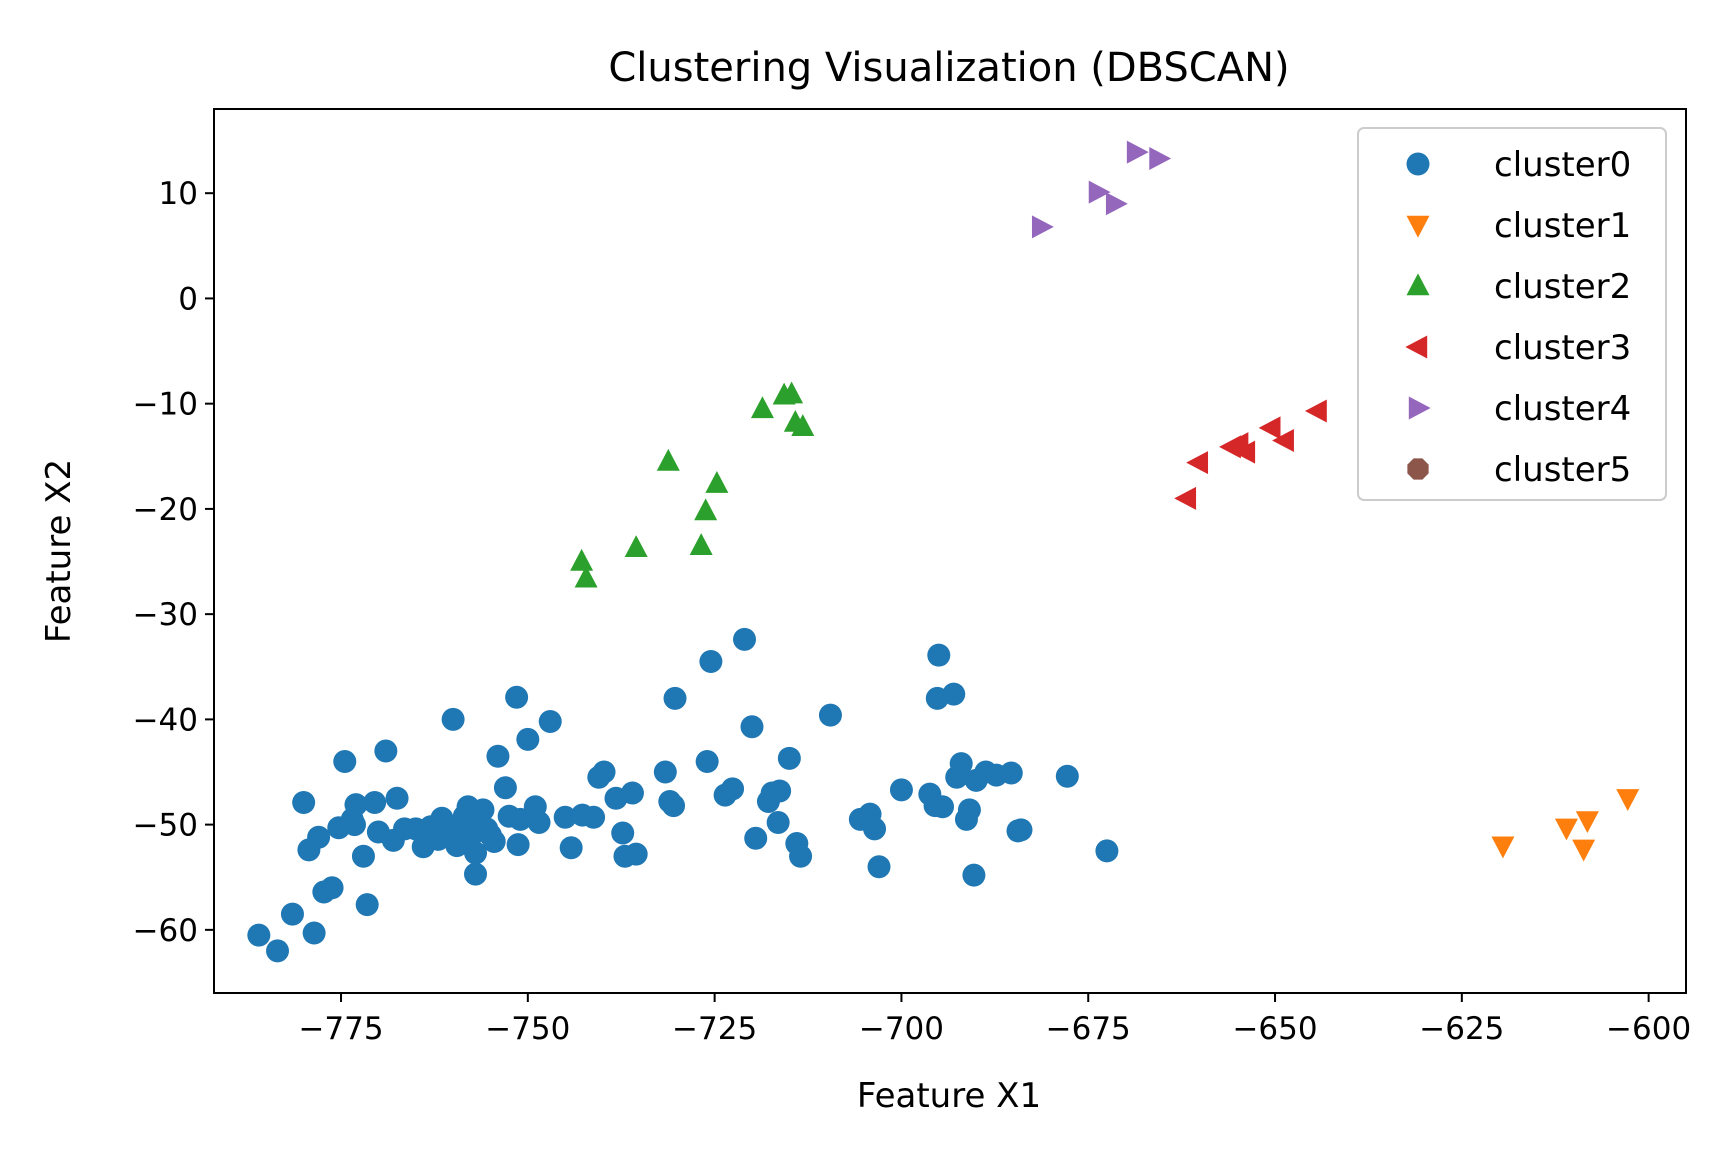 This screenshot has width=1728, height=1152. What do you see at coordinates (949, 1096) in the screenshot?
I see `x-axis-label: Feature X1` at bounding box center [949, 1096].